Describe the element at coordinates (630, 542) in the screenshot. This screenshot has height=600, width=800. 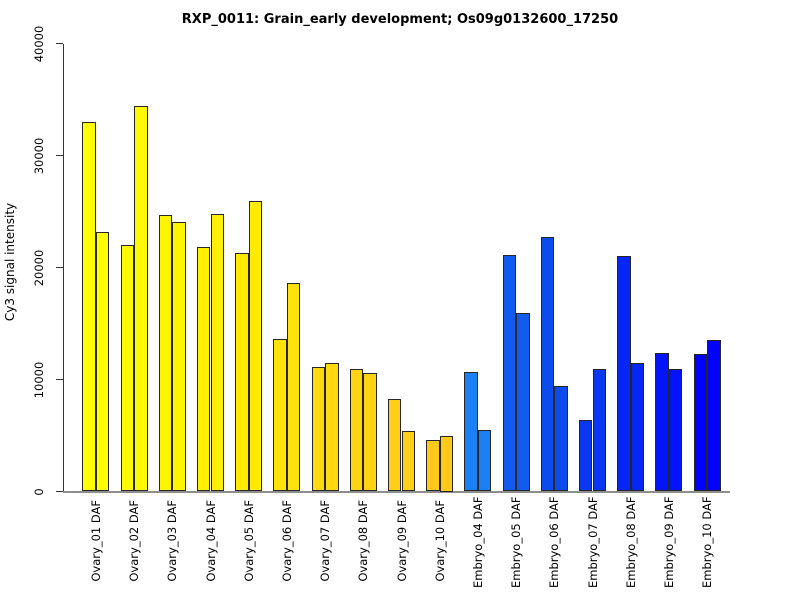
I see `x-axis-group-label: Embryo_08 DAF` at that location.